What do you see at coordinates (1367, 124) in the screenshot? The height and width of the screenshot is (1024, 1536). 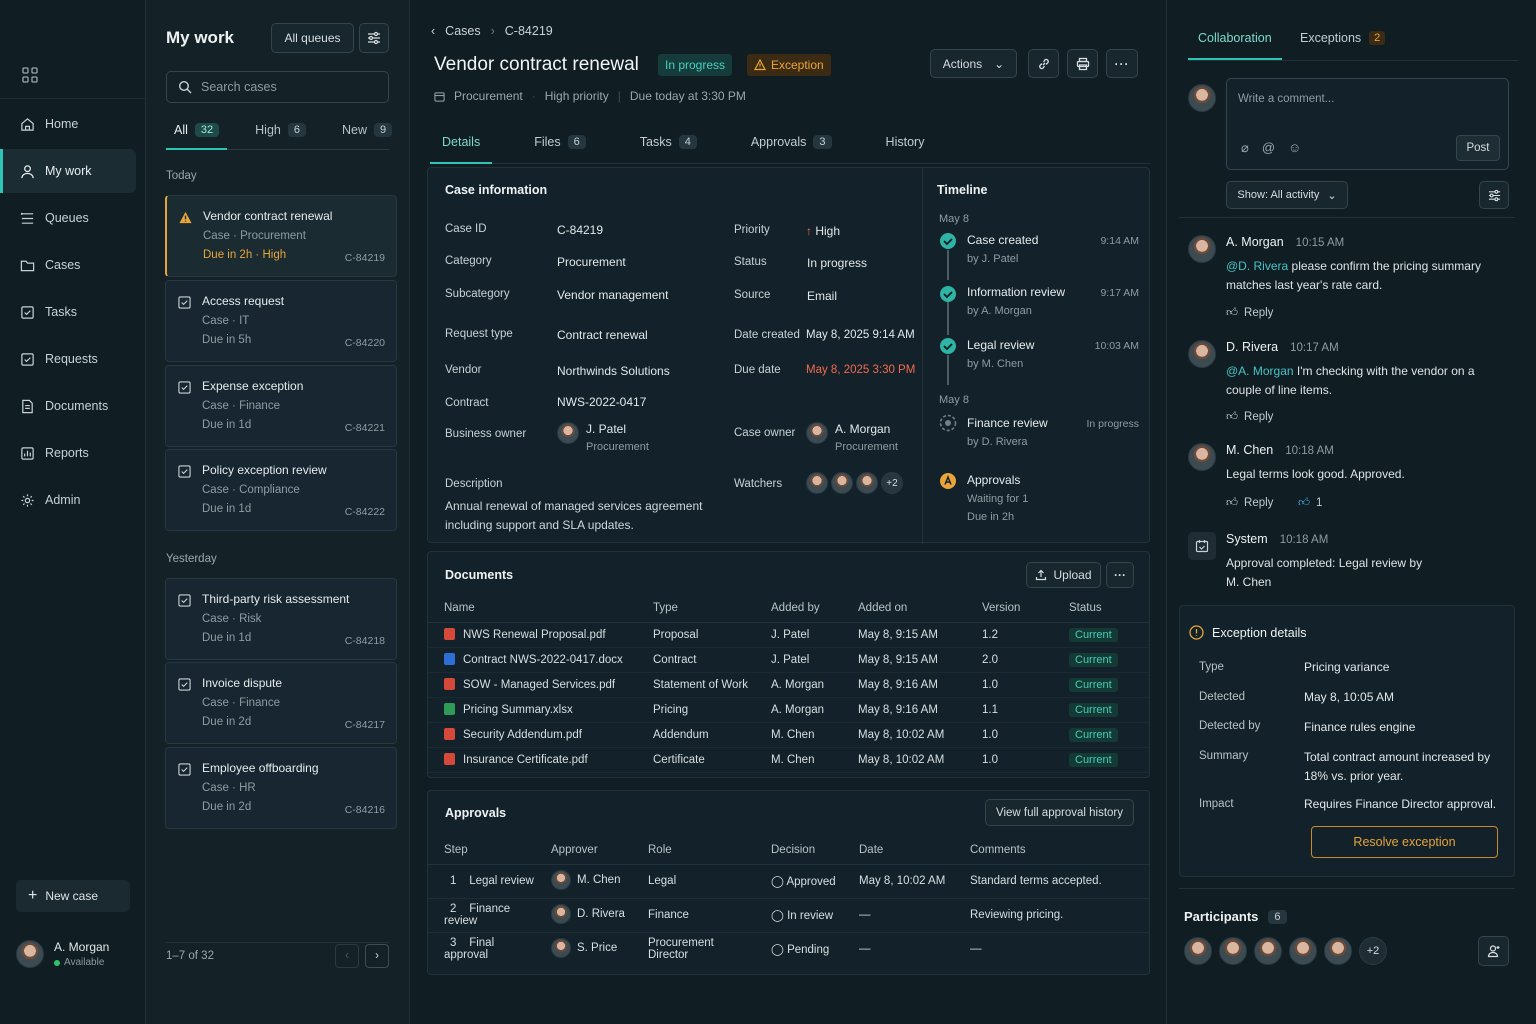 I see `comment-input: Write a comment... ⌀ @ ☺ Post` at bounding box center [1367, 124].